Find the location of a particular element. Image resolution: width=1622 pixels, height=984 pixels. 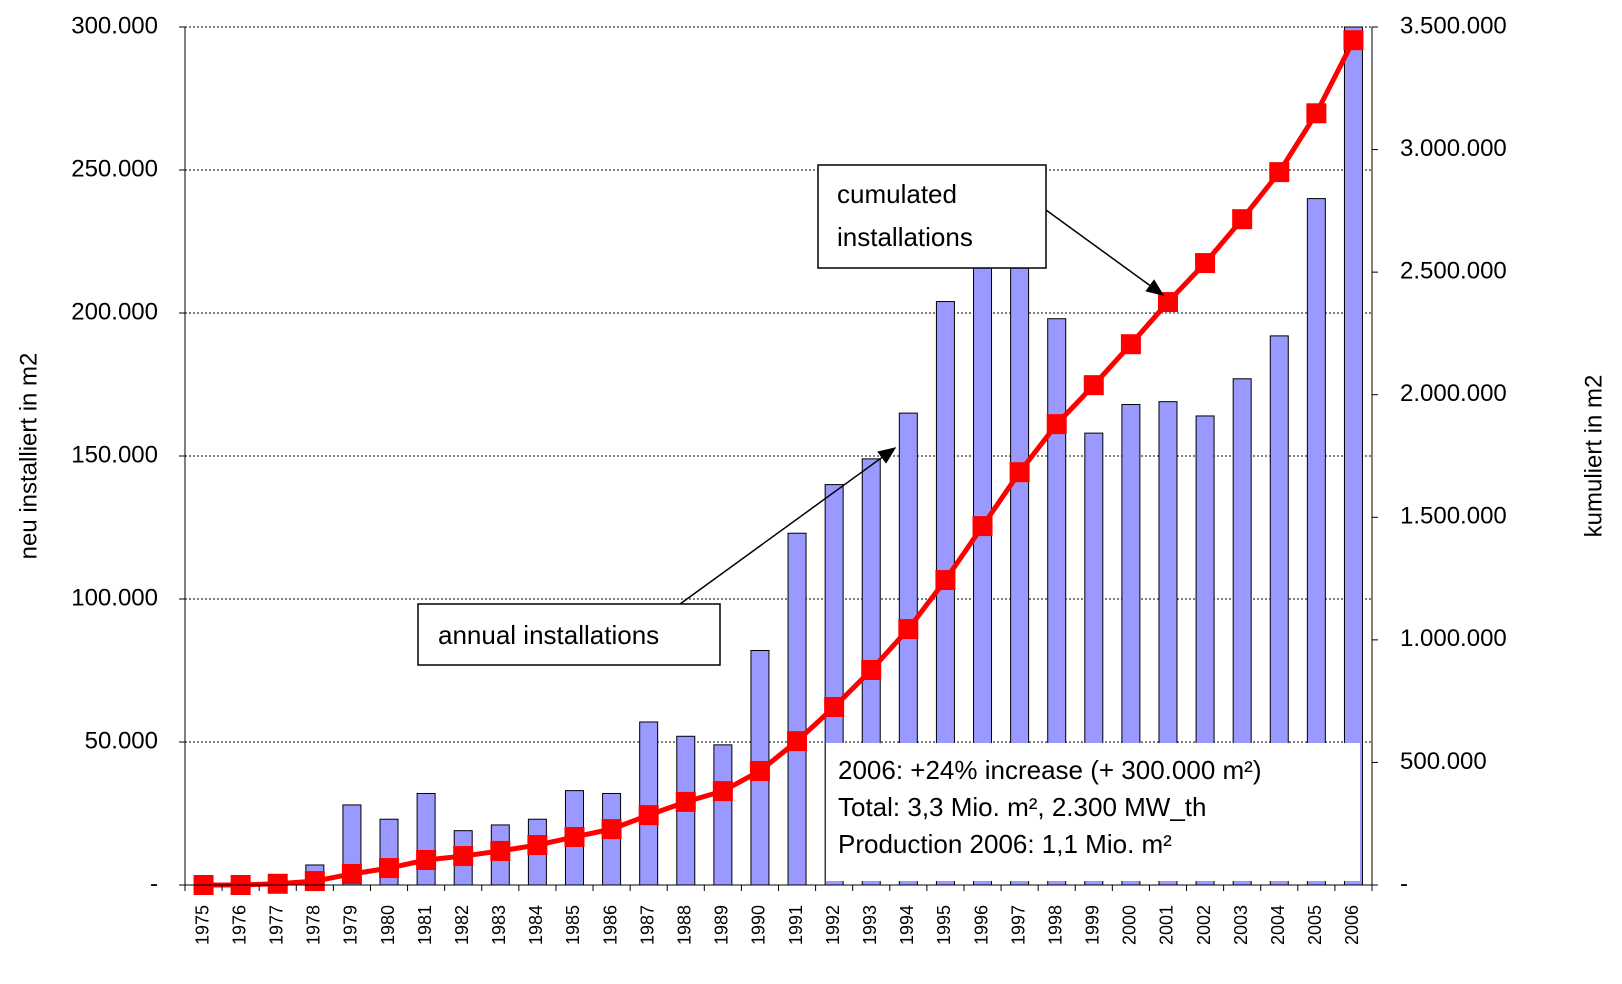

x-tick-label: 1975 is located at coordinates (202, 925).